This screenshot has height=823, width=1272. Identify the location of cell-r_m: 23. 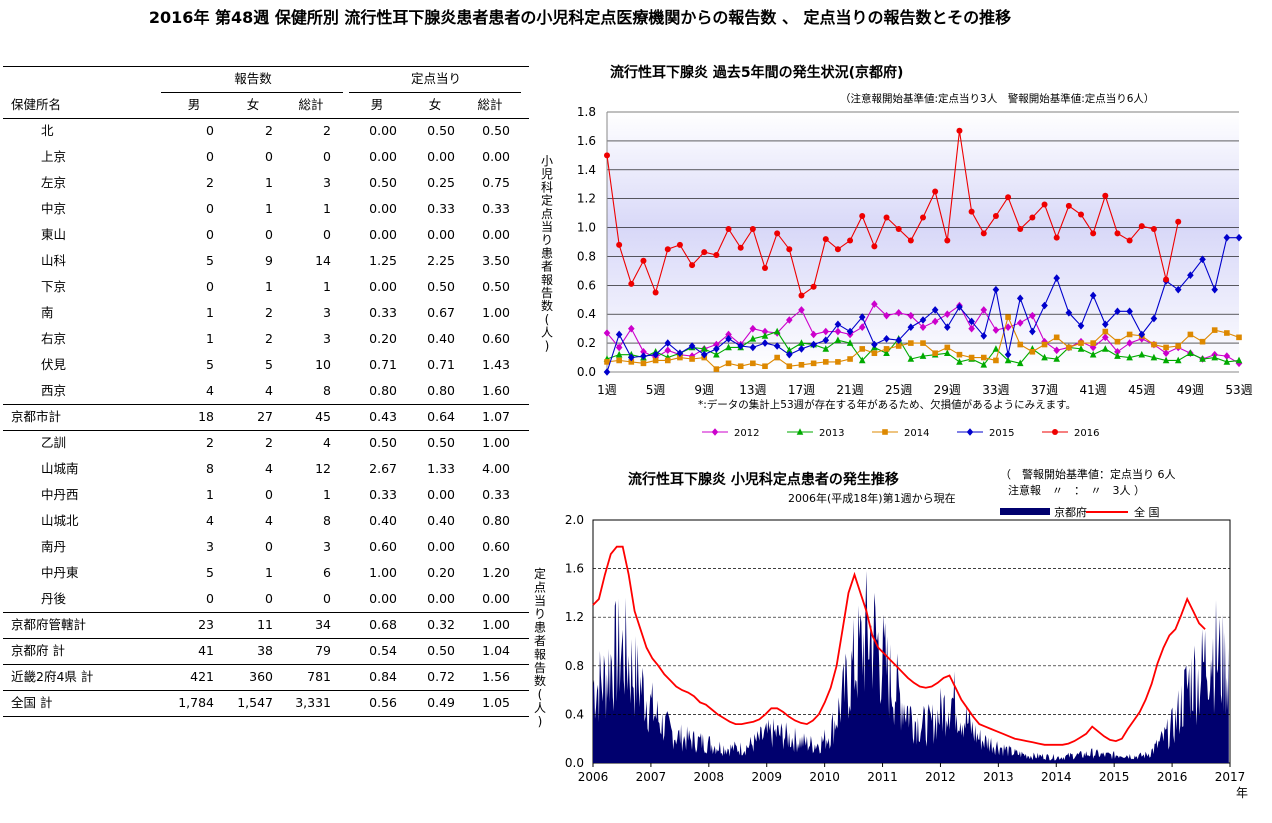
(206, 624).